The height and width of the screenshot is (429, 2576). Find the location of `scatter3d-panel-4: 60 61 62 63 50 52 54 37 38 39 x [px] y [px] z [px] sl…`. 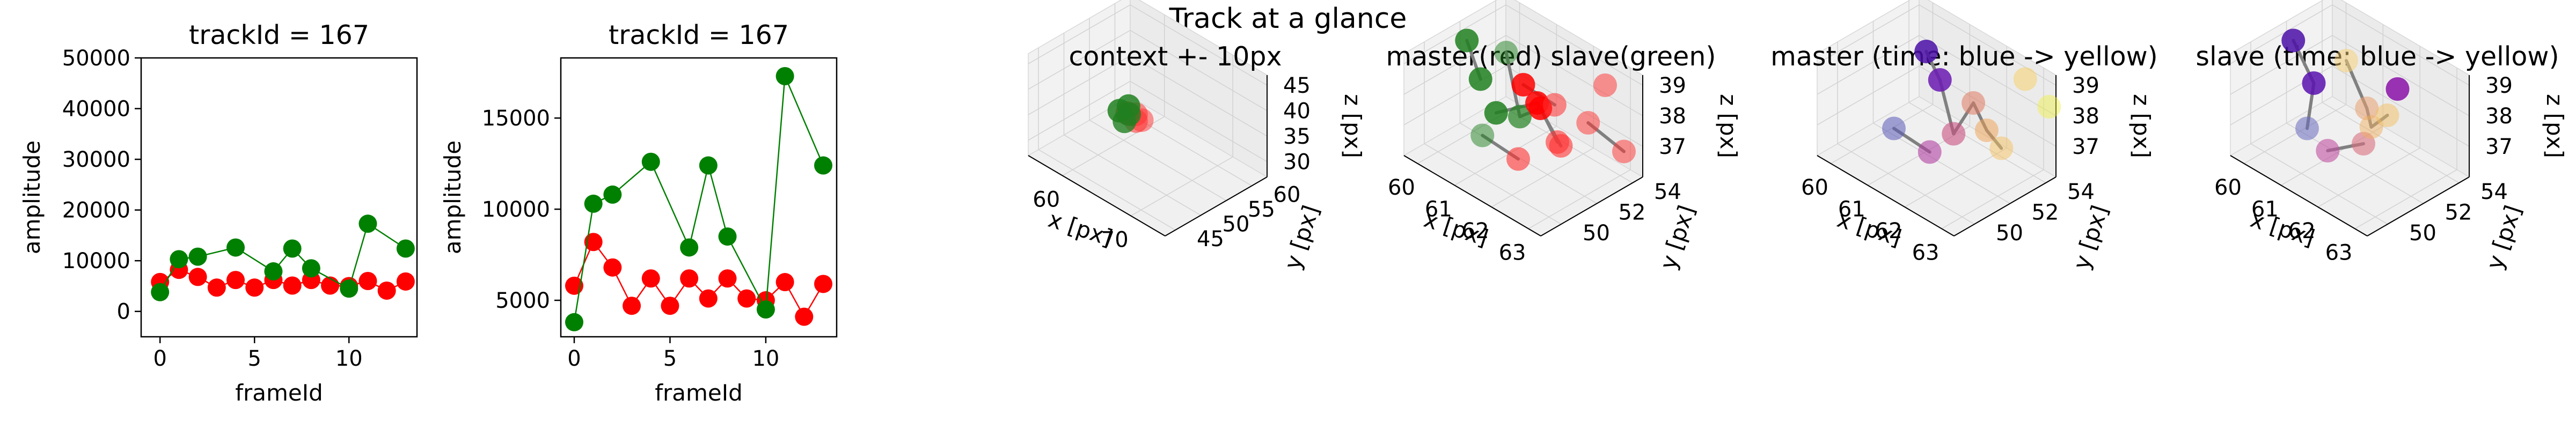

scatter3d-panel-4: 60 61 62 63 50 52 54 37 38 39 x [px] y [px] z [px] sl… is located at coordinates (2382, 136).